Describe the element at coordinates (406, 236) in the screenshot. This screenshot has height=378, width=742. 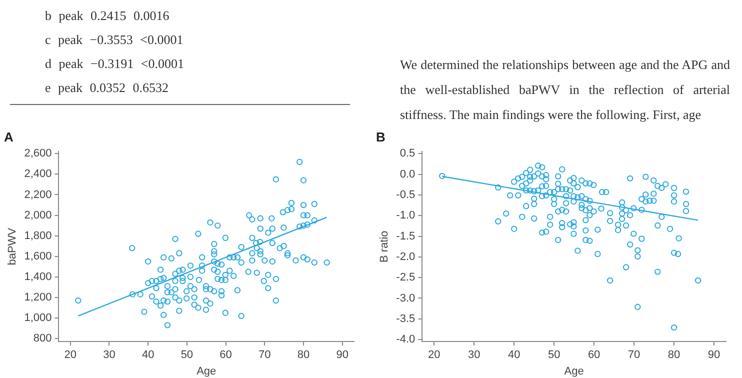
I see `y-tick-label: -1.5` at that location.